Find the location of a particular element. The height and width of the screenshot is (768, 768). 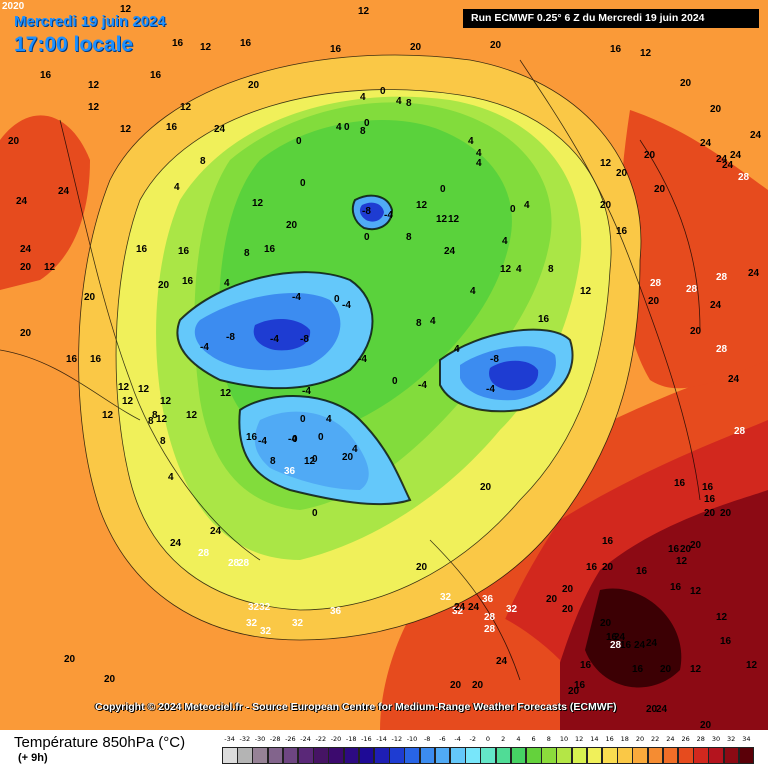

isotherm-label: -8 is located at coordinates (304, 339).